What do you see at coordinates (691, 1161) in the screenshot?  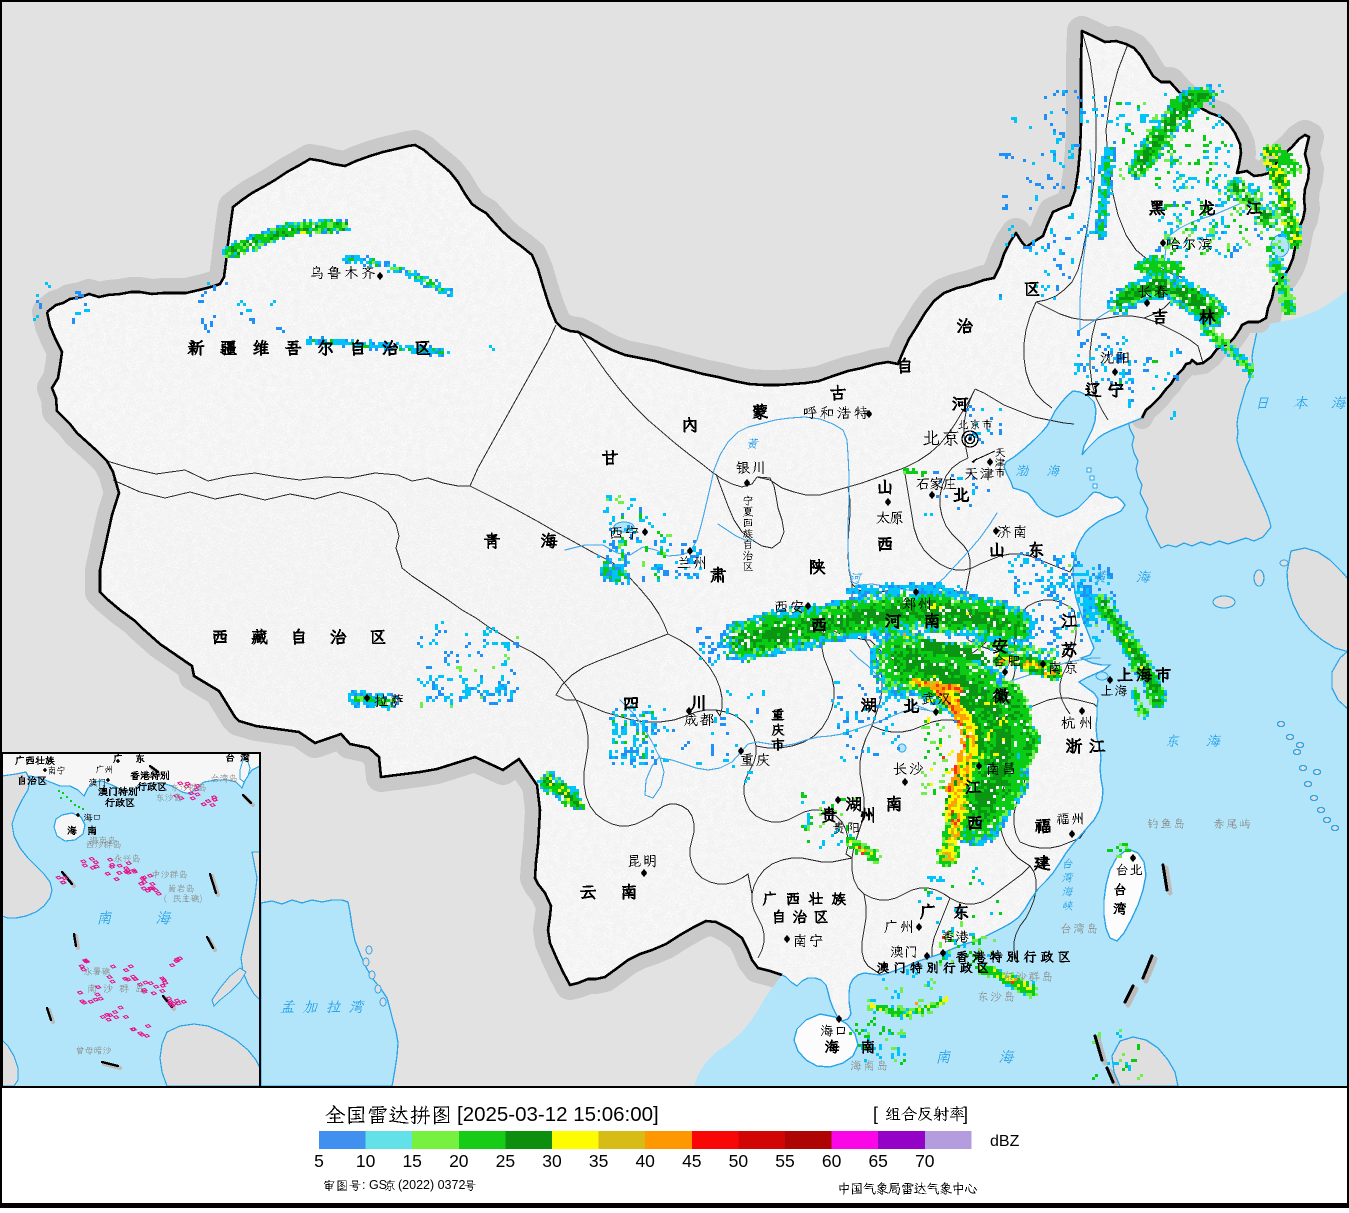 I see `svg-text: 45` at bounding box center [691, 1161].